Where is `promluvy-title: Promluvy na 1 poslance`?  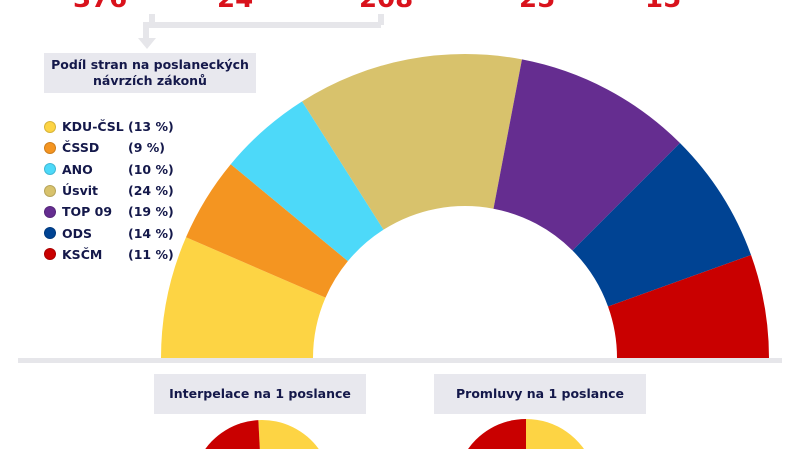
promluvy-title: Promluvy na 1 poslance is located at coordinates (540, 393).